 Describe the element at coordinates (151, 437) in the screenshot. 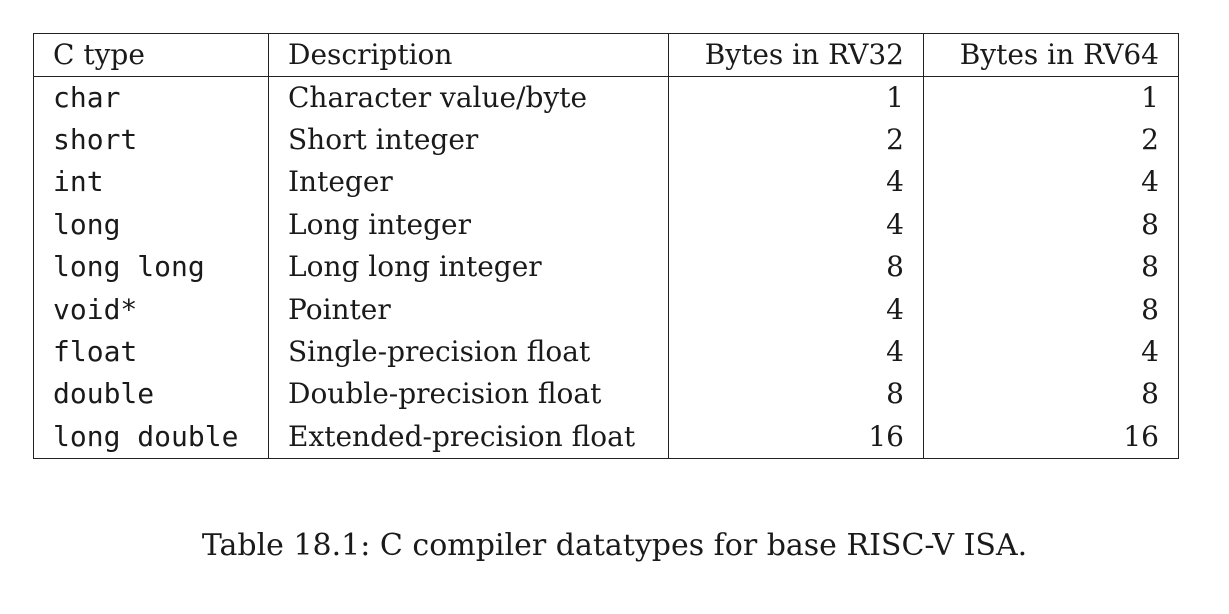

I see `cell-ctype: long double` at that location.